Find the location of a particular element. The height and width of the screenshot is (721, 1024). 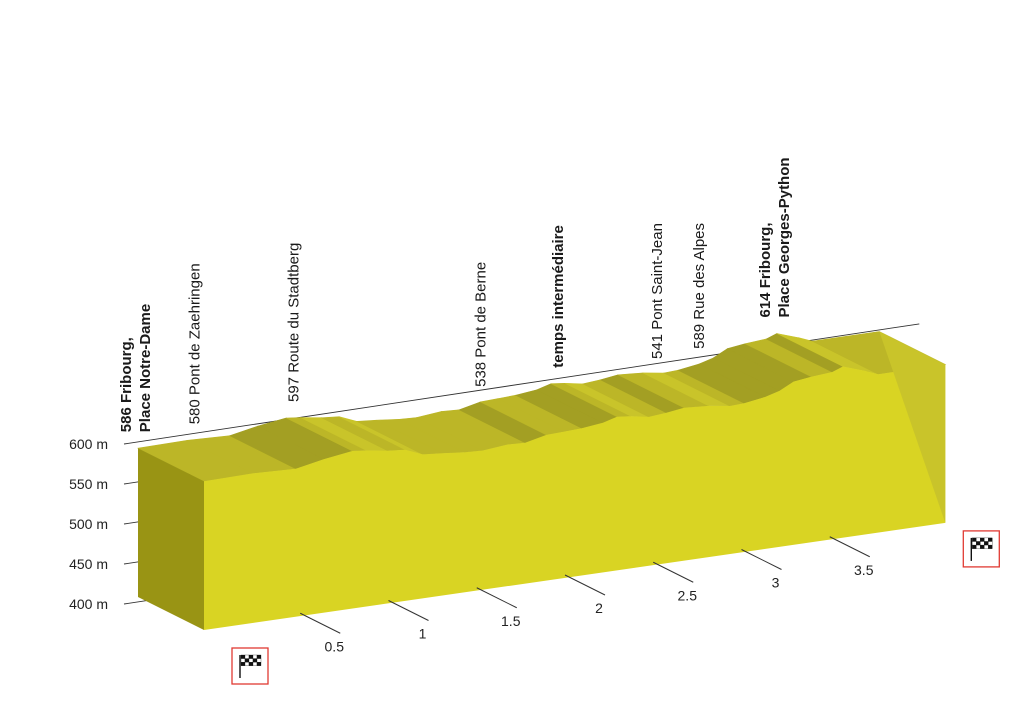

x-tick-label: 2.5 is located at coordinates (688, 595).